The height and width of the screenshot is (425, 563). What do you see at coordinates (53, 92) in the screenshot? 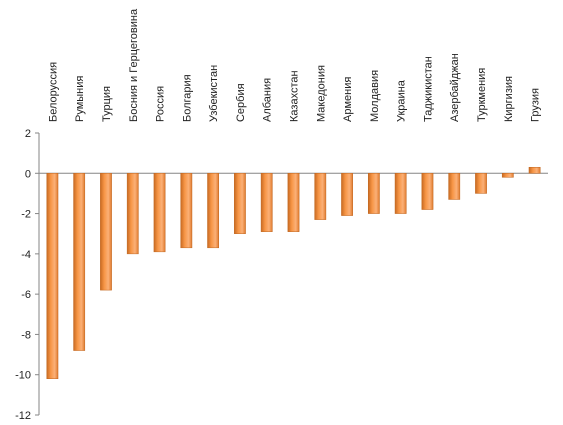
I see `category-label: Белоруссия` at bounding box center [53, 92].